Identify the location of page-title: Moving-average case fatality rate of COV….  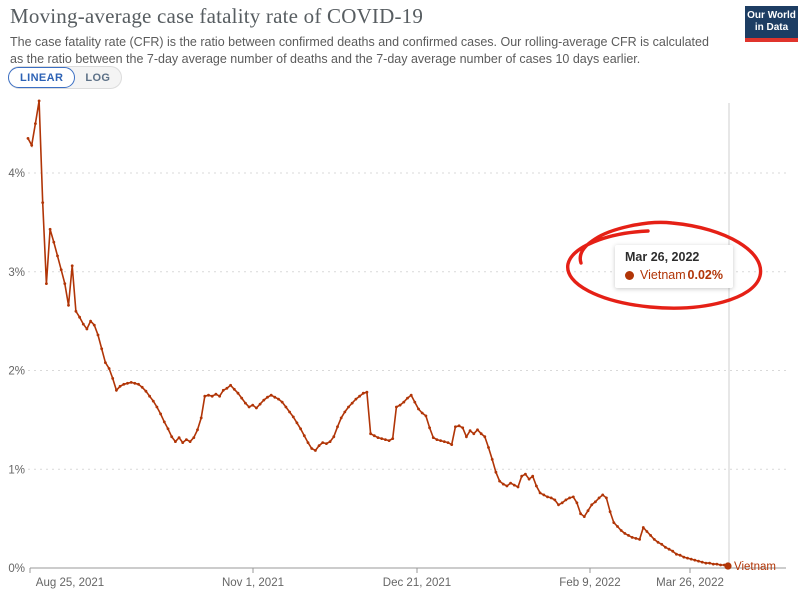
(217, 16).